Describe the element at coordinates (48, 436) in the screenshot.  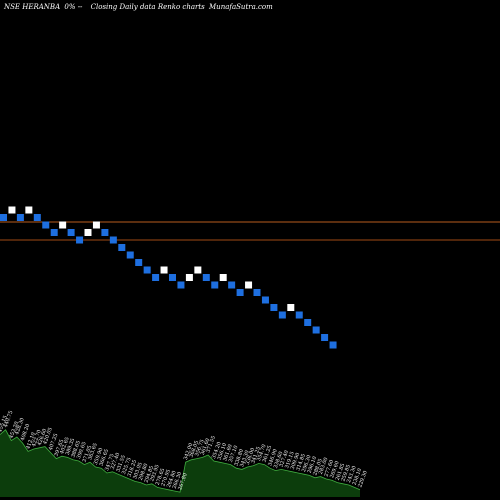
I see `volume-price-label: 420.05` at that location.